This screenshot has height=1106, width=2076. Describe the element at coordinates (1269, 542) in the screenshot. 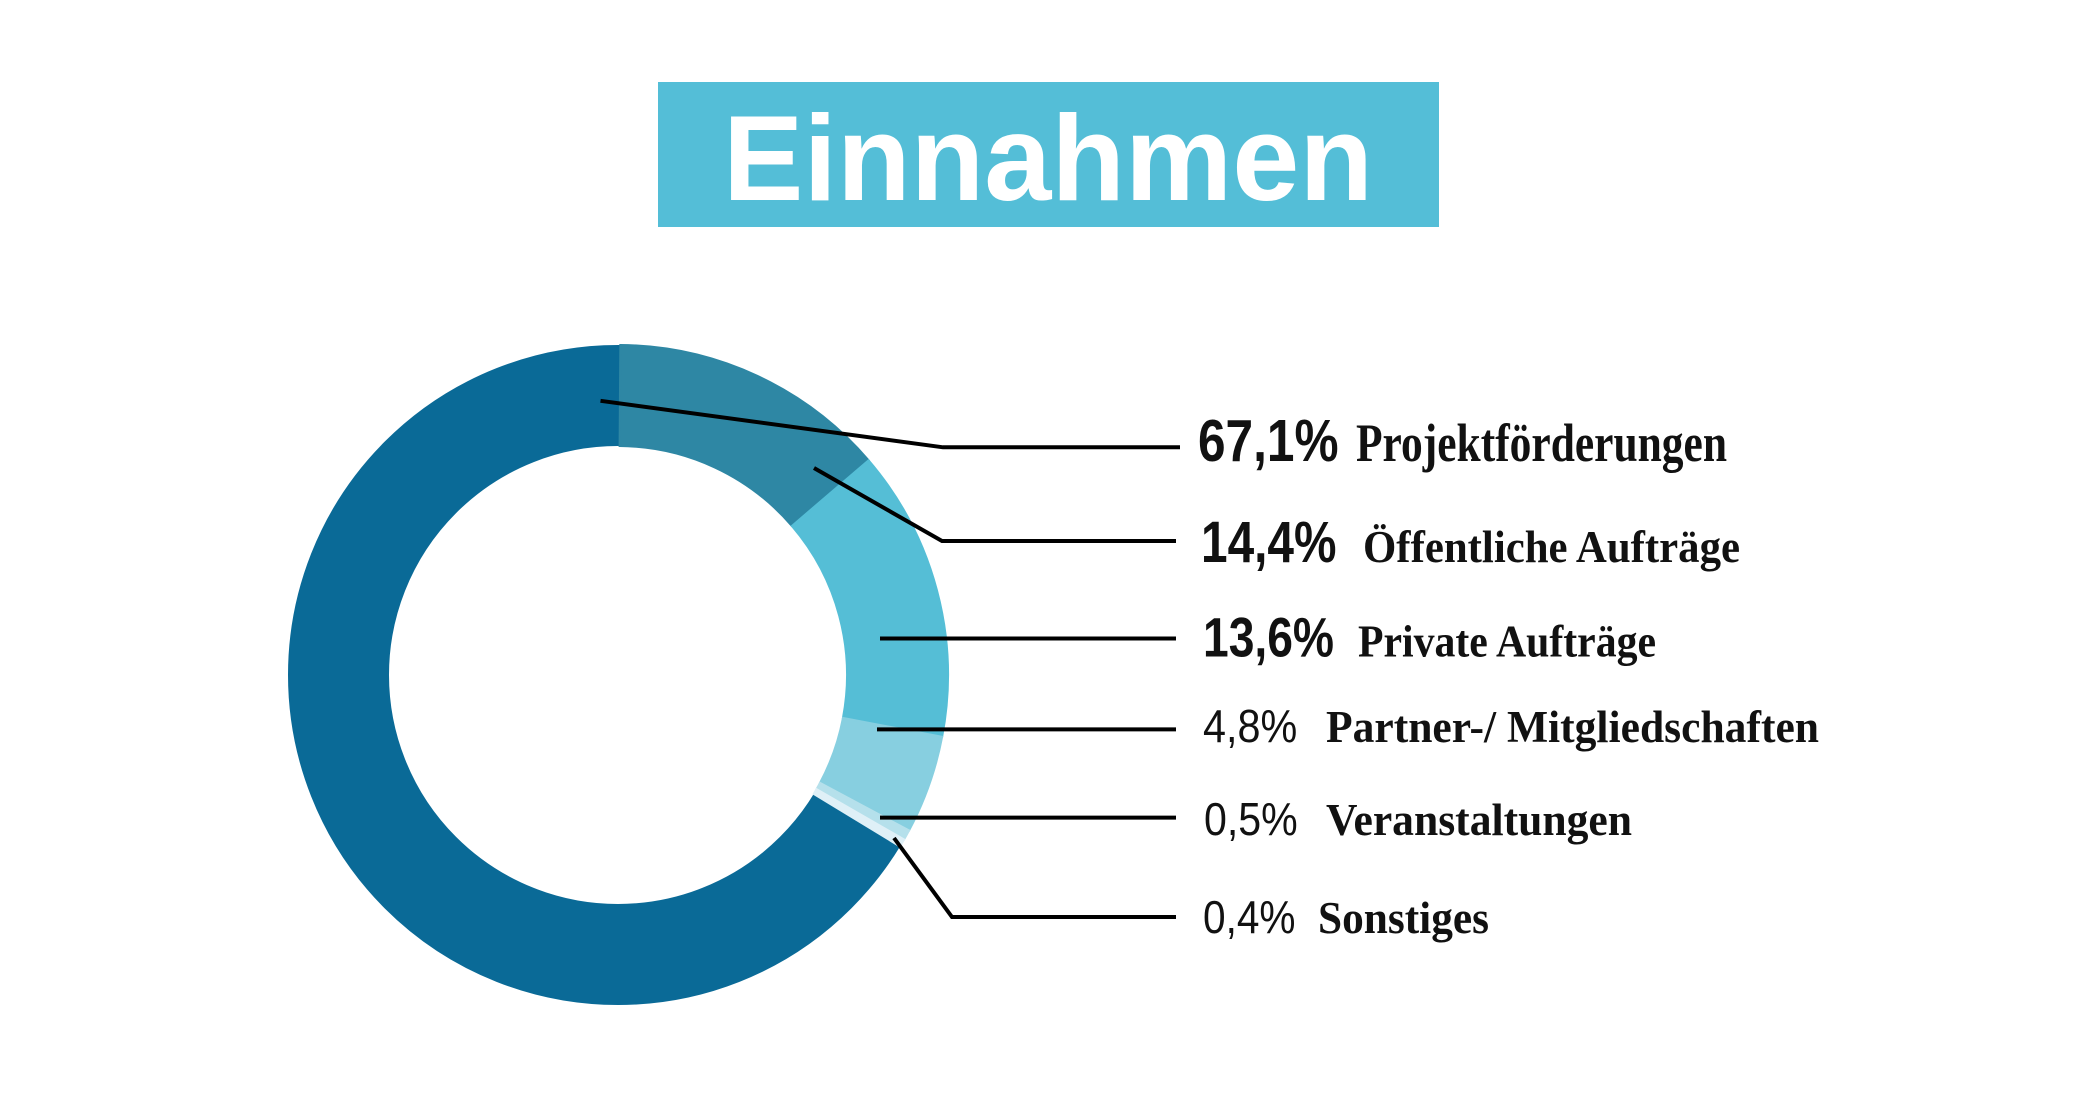

I see `svg-text: 14,4%` at that location.